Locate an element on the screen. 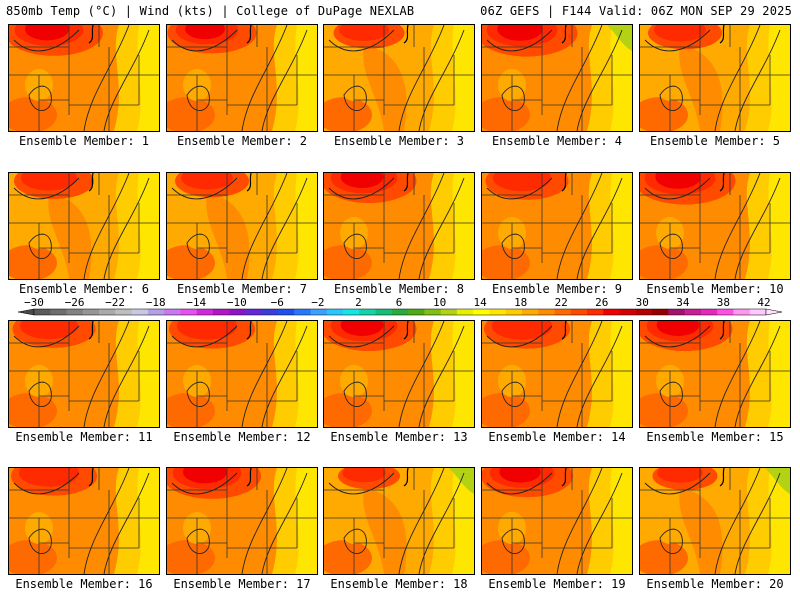  ensemble-member-label: Ensemble Member: 20 is located at coordinates (715, 584).